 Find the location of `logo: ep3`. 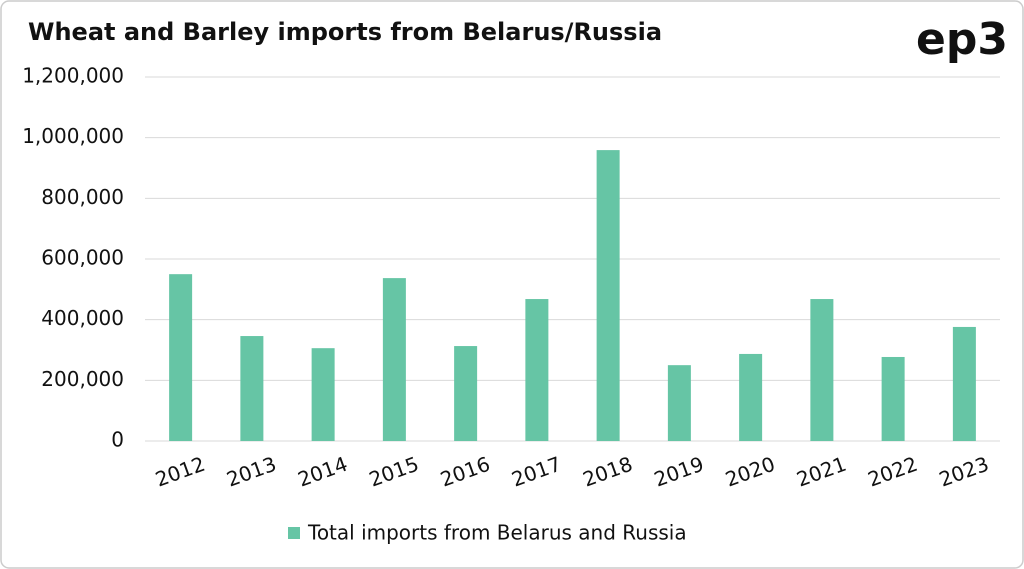

logo: ep3 is located at coordinates (962, 39).